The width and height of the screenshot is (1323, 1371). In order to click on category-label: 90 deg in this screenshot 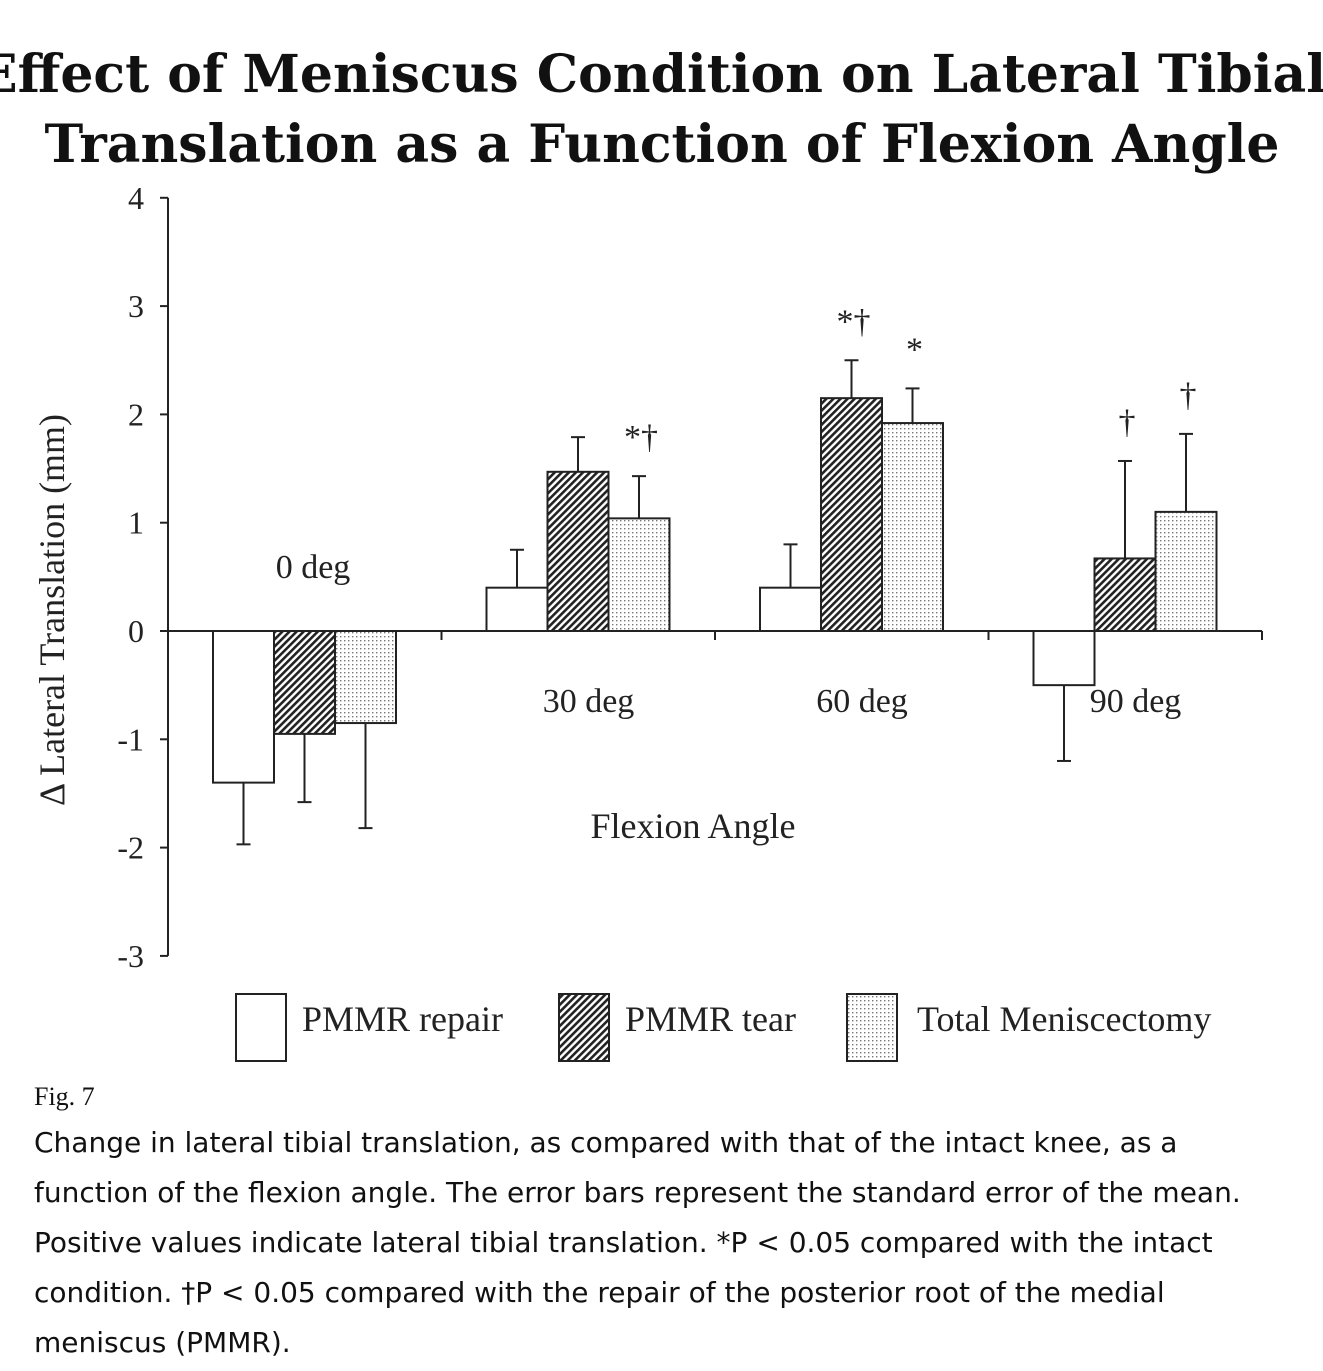, I will do `click(1136, 701)`.